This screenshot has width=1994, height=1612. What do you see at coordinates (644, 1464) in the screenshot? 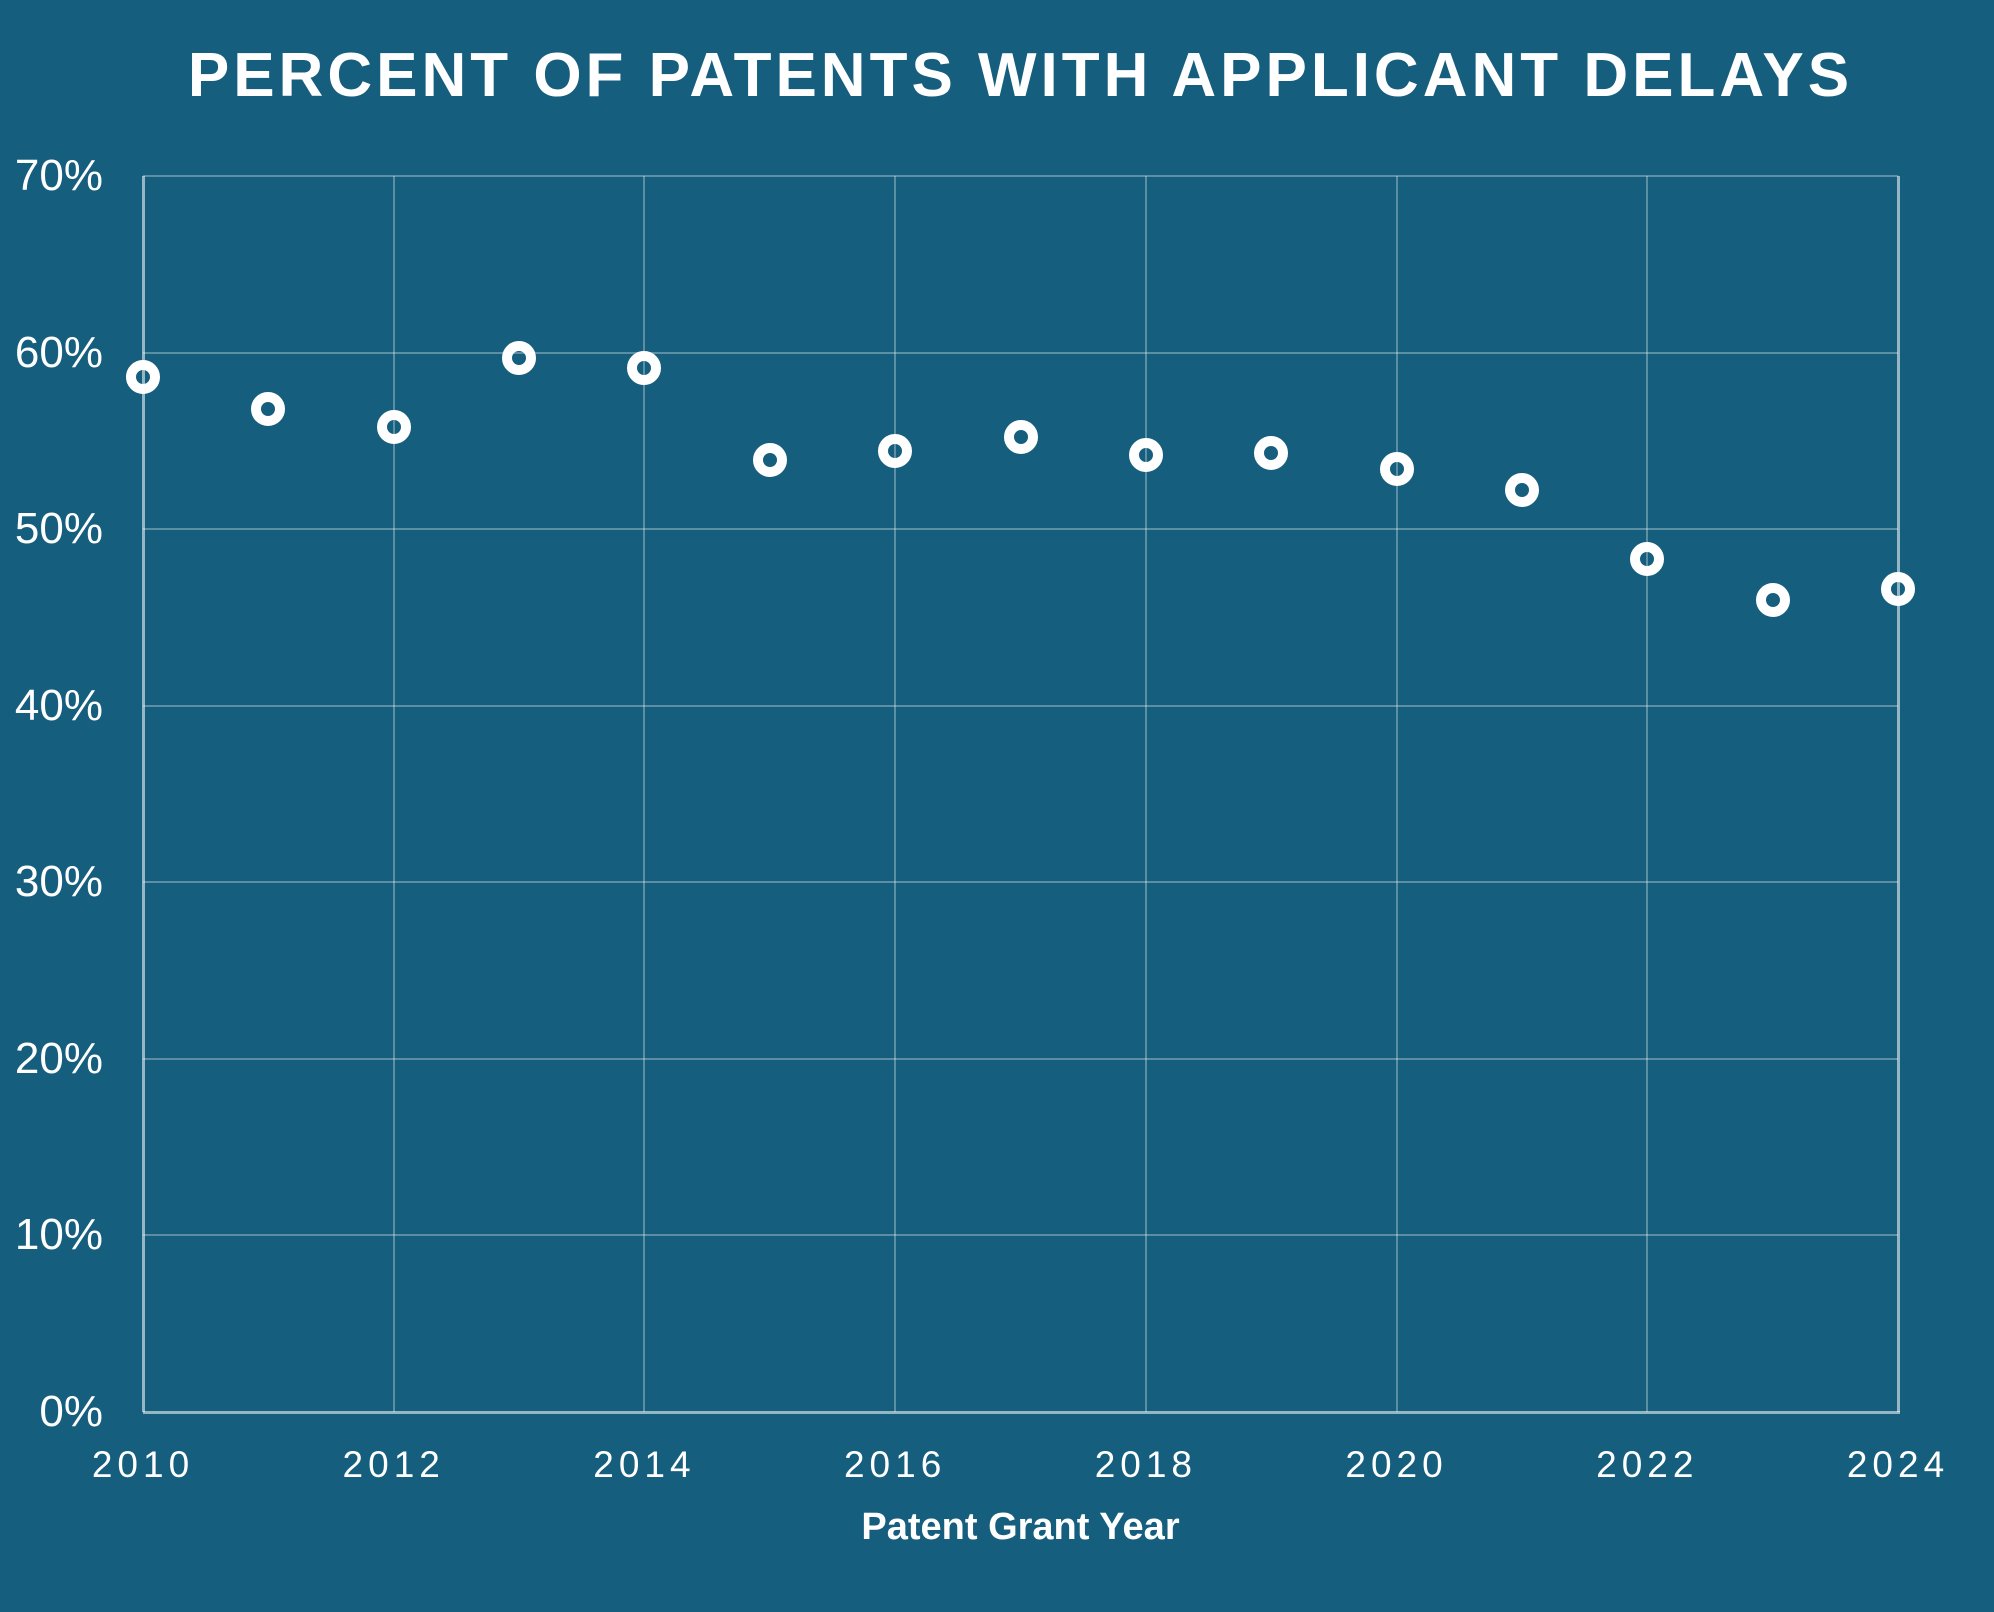
I see `x-tick-label-2014: 2014` at bounding box center [644, 1464].